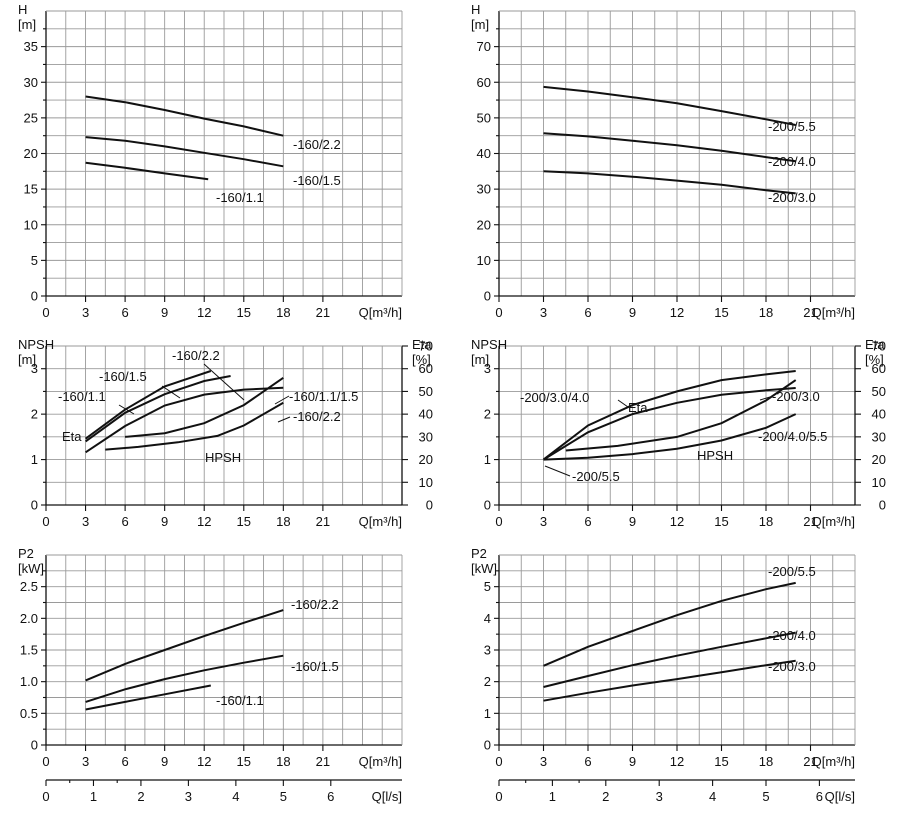  Describe the element at coordinates (484, 117) in the screenshot. I see `y-tick-label: 50` at that location.